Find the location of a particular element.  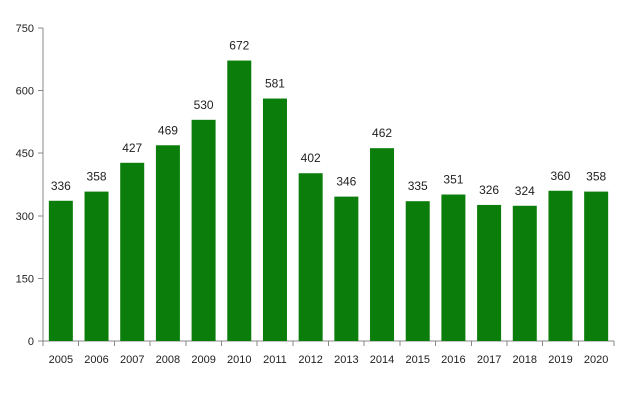

data-label-2006: 358 is located at coordinates (97, 177).